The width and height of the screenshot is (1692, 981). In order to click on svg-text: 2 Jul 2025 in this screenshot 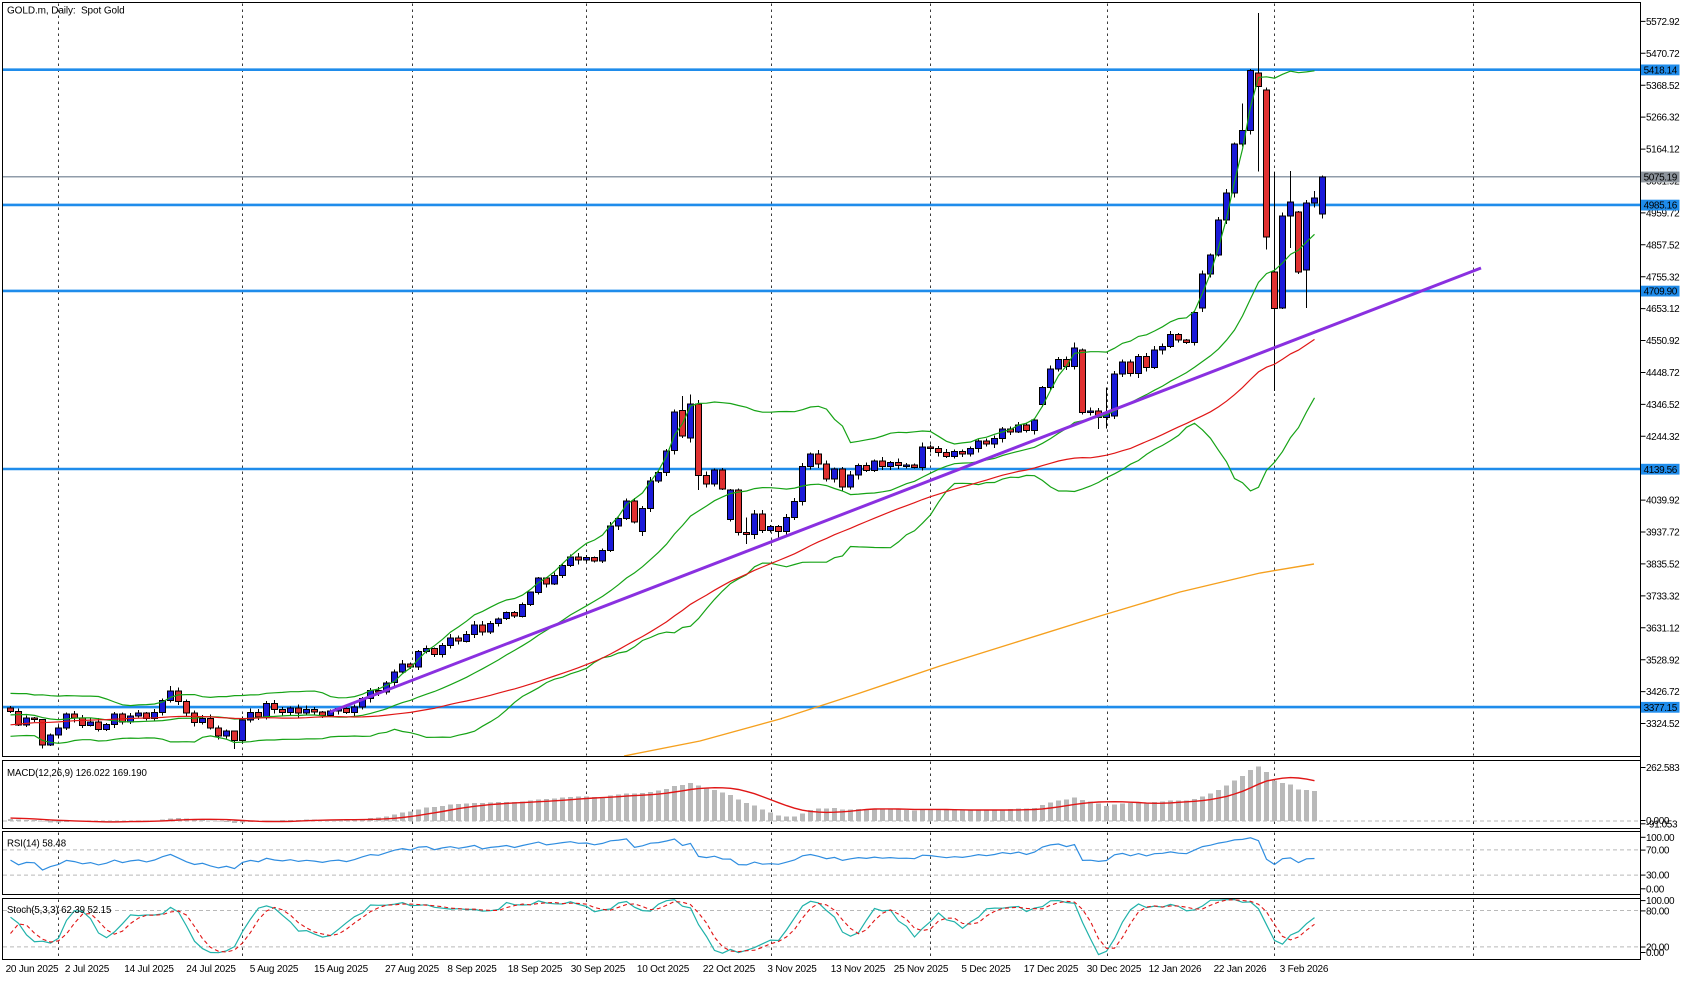, I will do `click(87, 969)`.